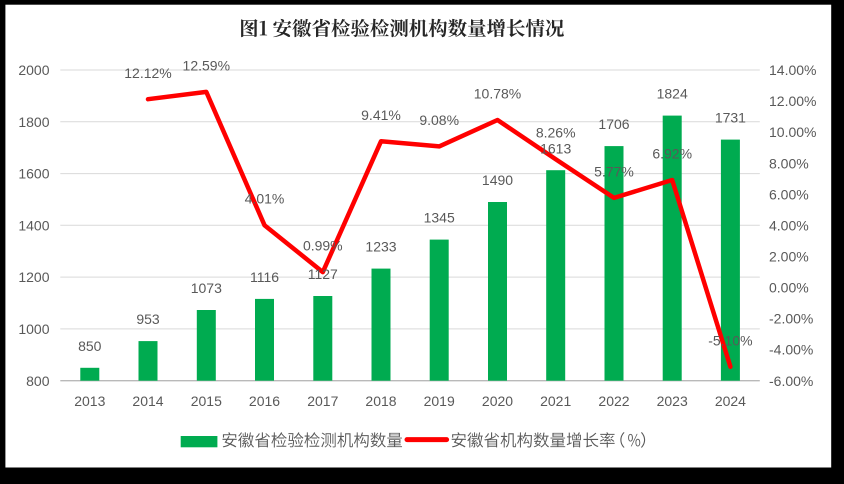  I want to click on svg-text: 2013, so click(89, 401).